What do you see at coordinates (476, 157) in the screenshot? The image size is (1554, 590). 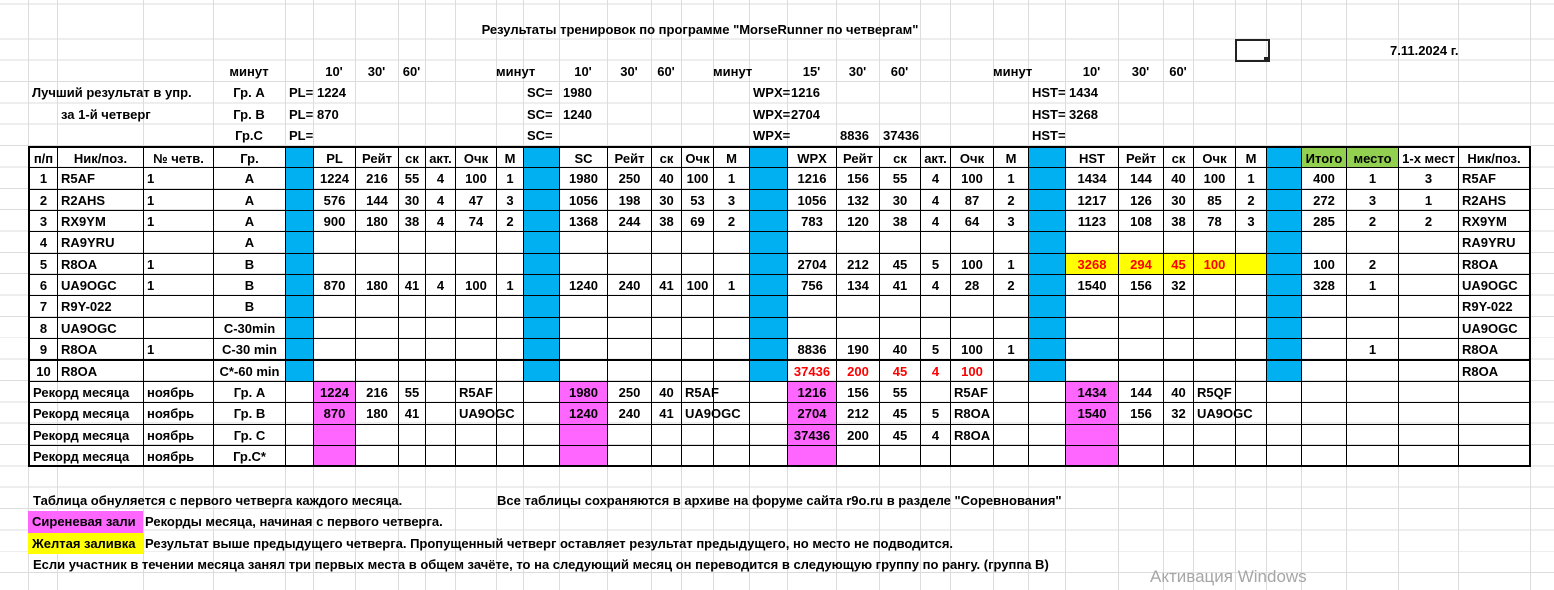 I see `table-cell: Очк` at bounding box center [476, 157].